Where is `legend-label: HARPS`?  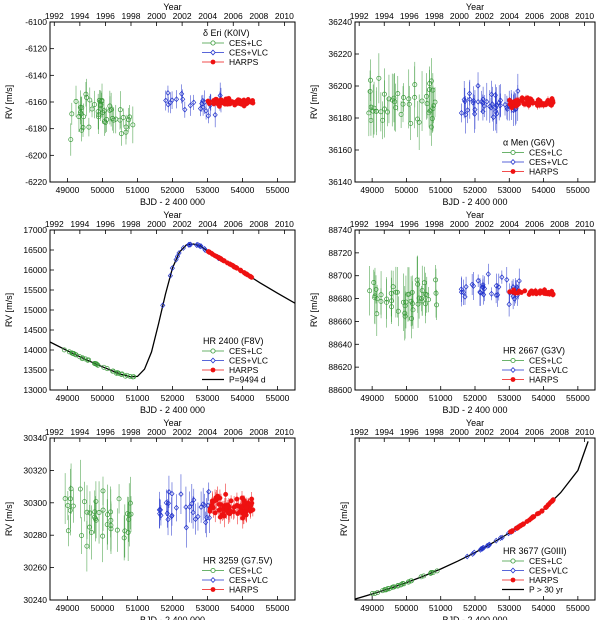
legend-label: HARPS is located at coordinates (244, 370).